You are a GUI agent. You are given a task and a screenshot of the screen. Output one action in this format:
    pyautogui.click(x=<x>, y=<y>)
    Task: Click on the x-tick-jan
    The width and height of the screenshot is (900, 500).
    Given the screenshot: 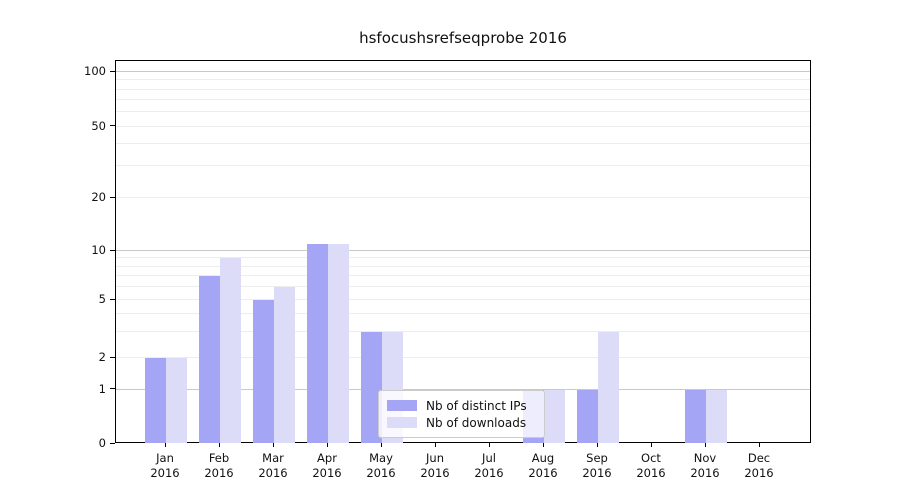 What is the action you would take?
    pyautogui.click(x=165, y=445)
    